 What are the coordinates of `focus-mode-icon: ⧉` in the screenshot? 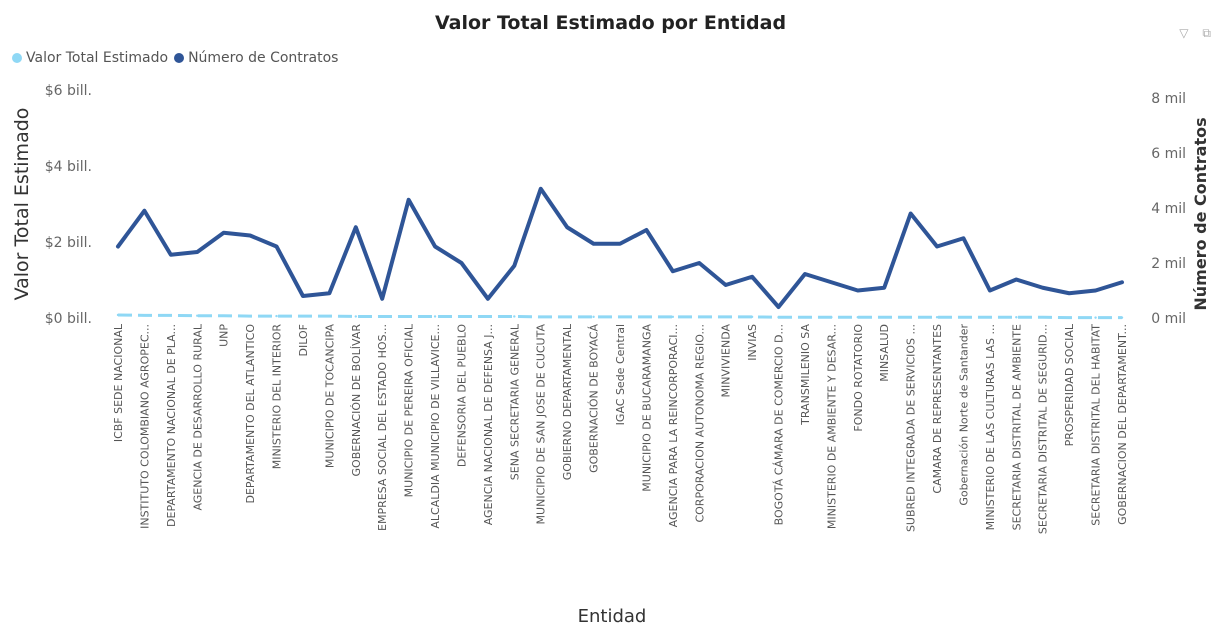 It's located at (1206, 33).